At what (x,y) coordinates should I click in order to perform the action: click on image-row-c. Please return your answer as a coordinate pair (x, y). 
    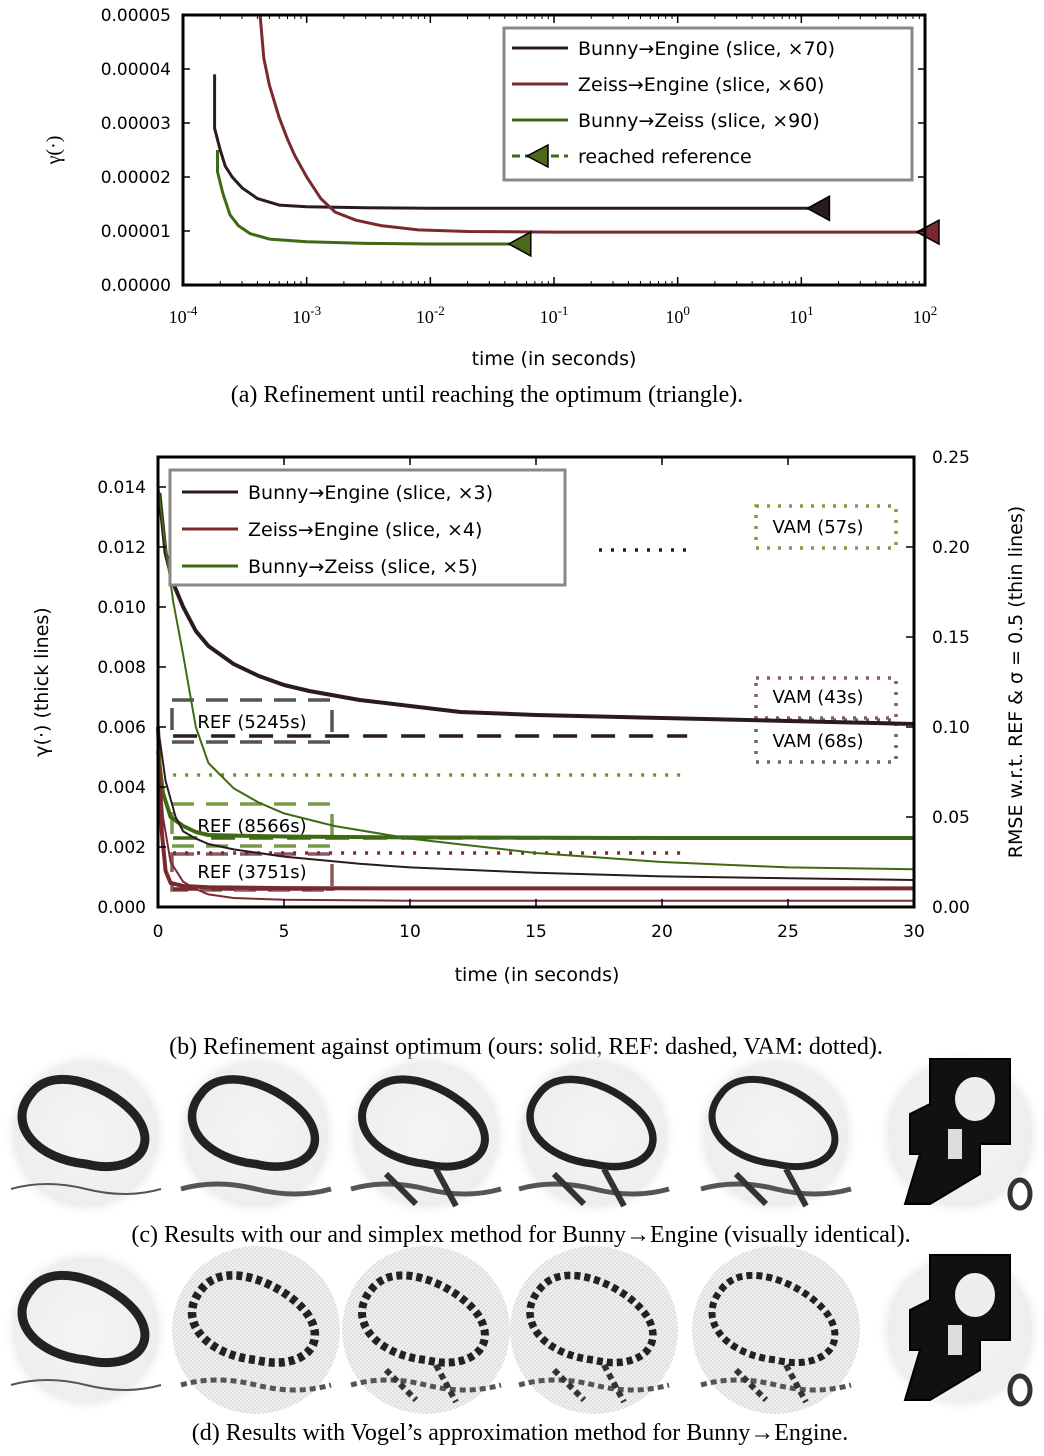
    Looking at the image, I should click on (523, 1134).